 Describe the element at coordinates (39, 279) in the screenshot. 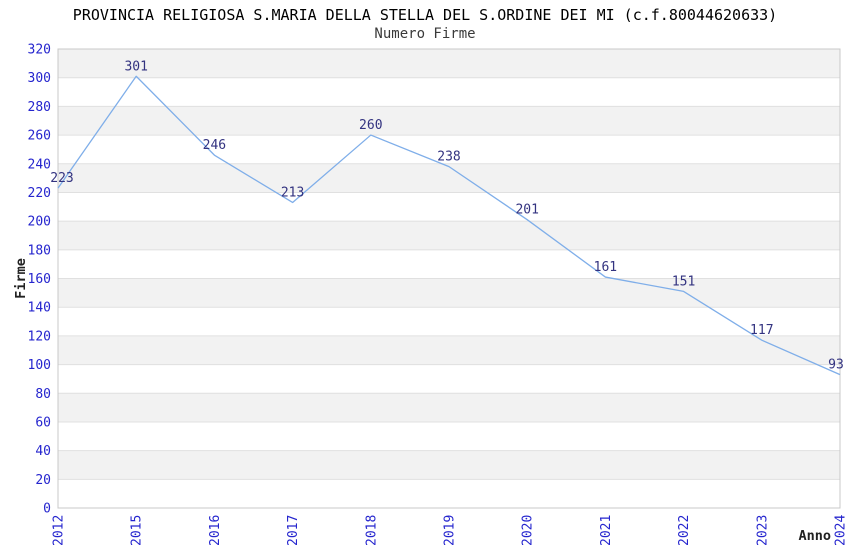

I see `y-tick-label: 160` at that location.